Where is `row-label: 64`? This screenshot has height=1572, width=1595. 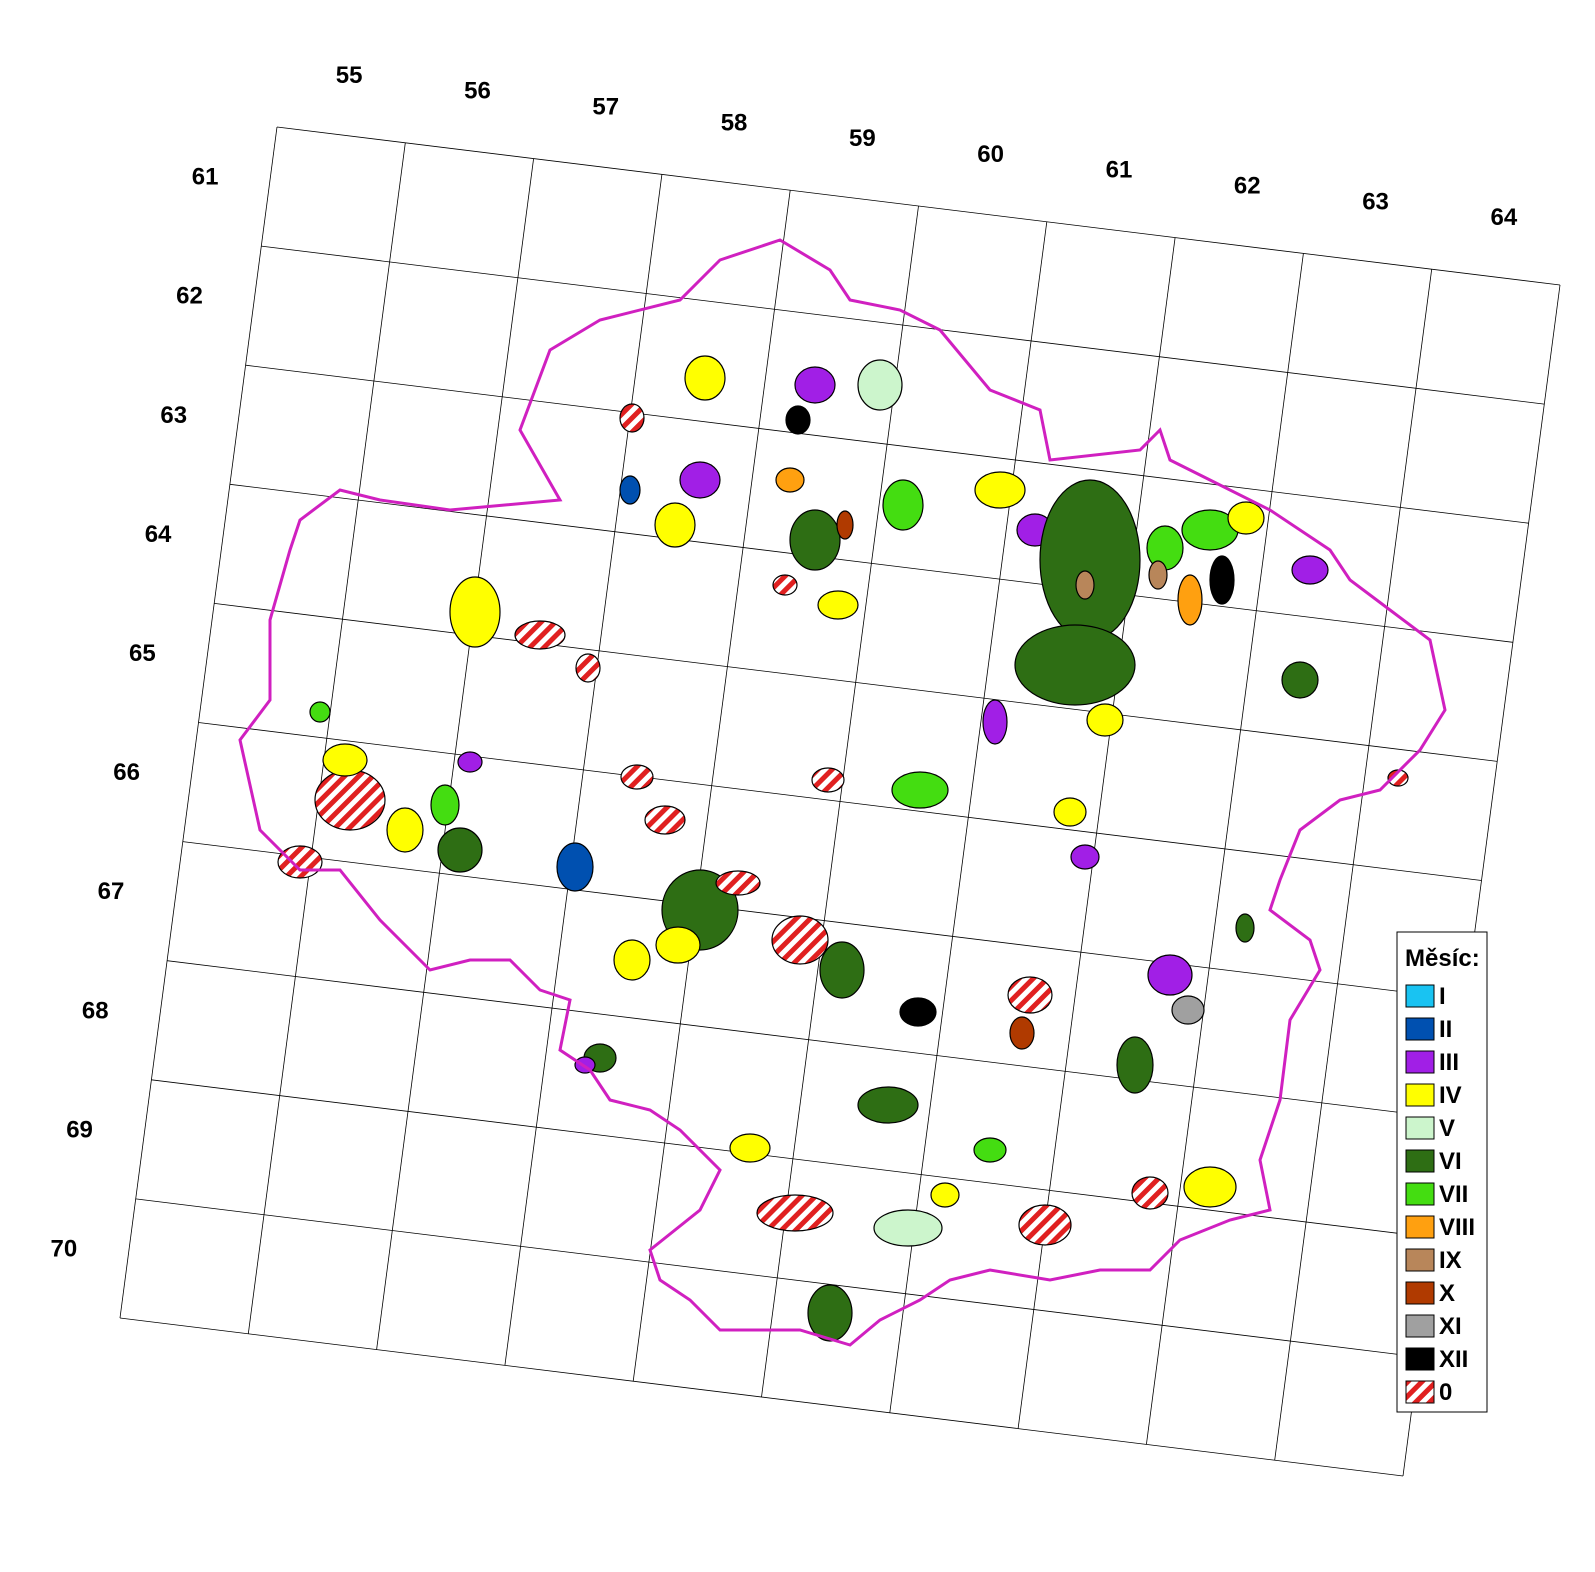 row-label: 64 is located at coordinates (158, 534).